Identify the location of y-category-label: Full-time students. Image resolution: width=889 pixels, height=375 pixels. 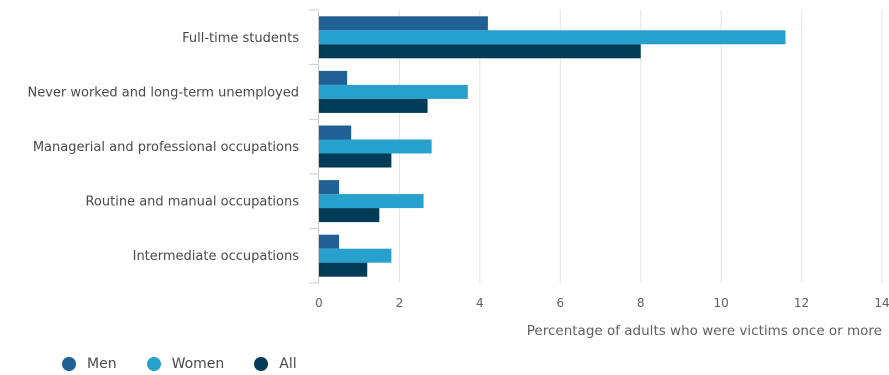
(240, 38).